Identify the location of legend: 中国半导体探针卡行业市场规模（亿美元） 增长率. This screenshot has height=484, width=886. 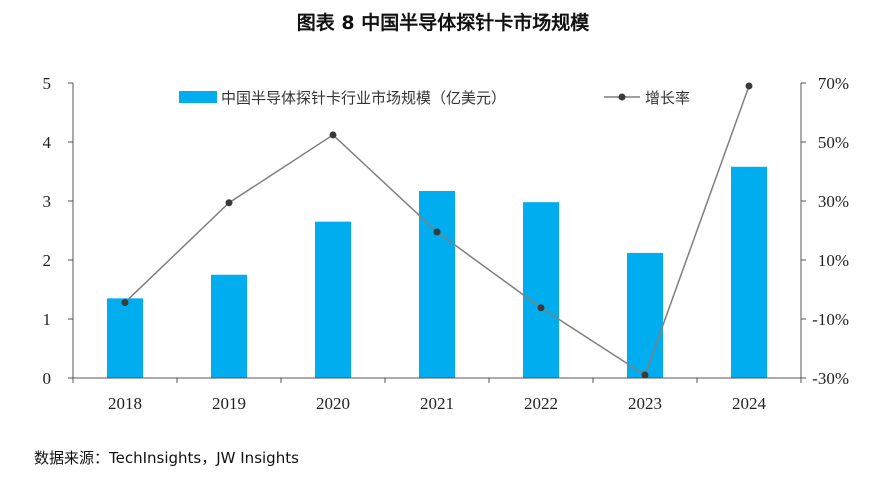
(434, 98).